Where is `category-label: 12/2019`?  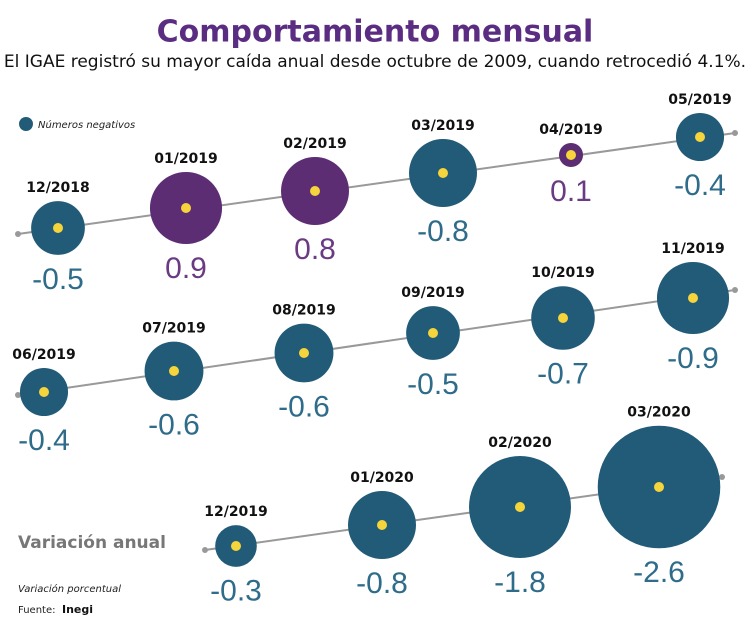 category-label: 12/2019 is located at coordinates (236, 512).